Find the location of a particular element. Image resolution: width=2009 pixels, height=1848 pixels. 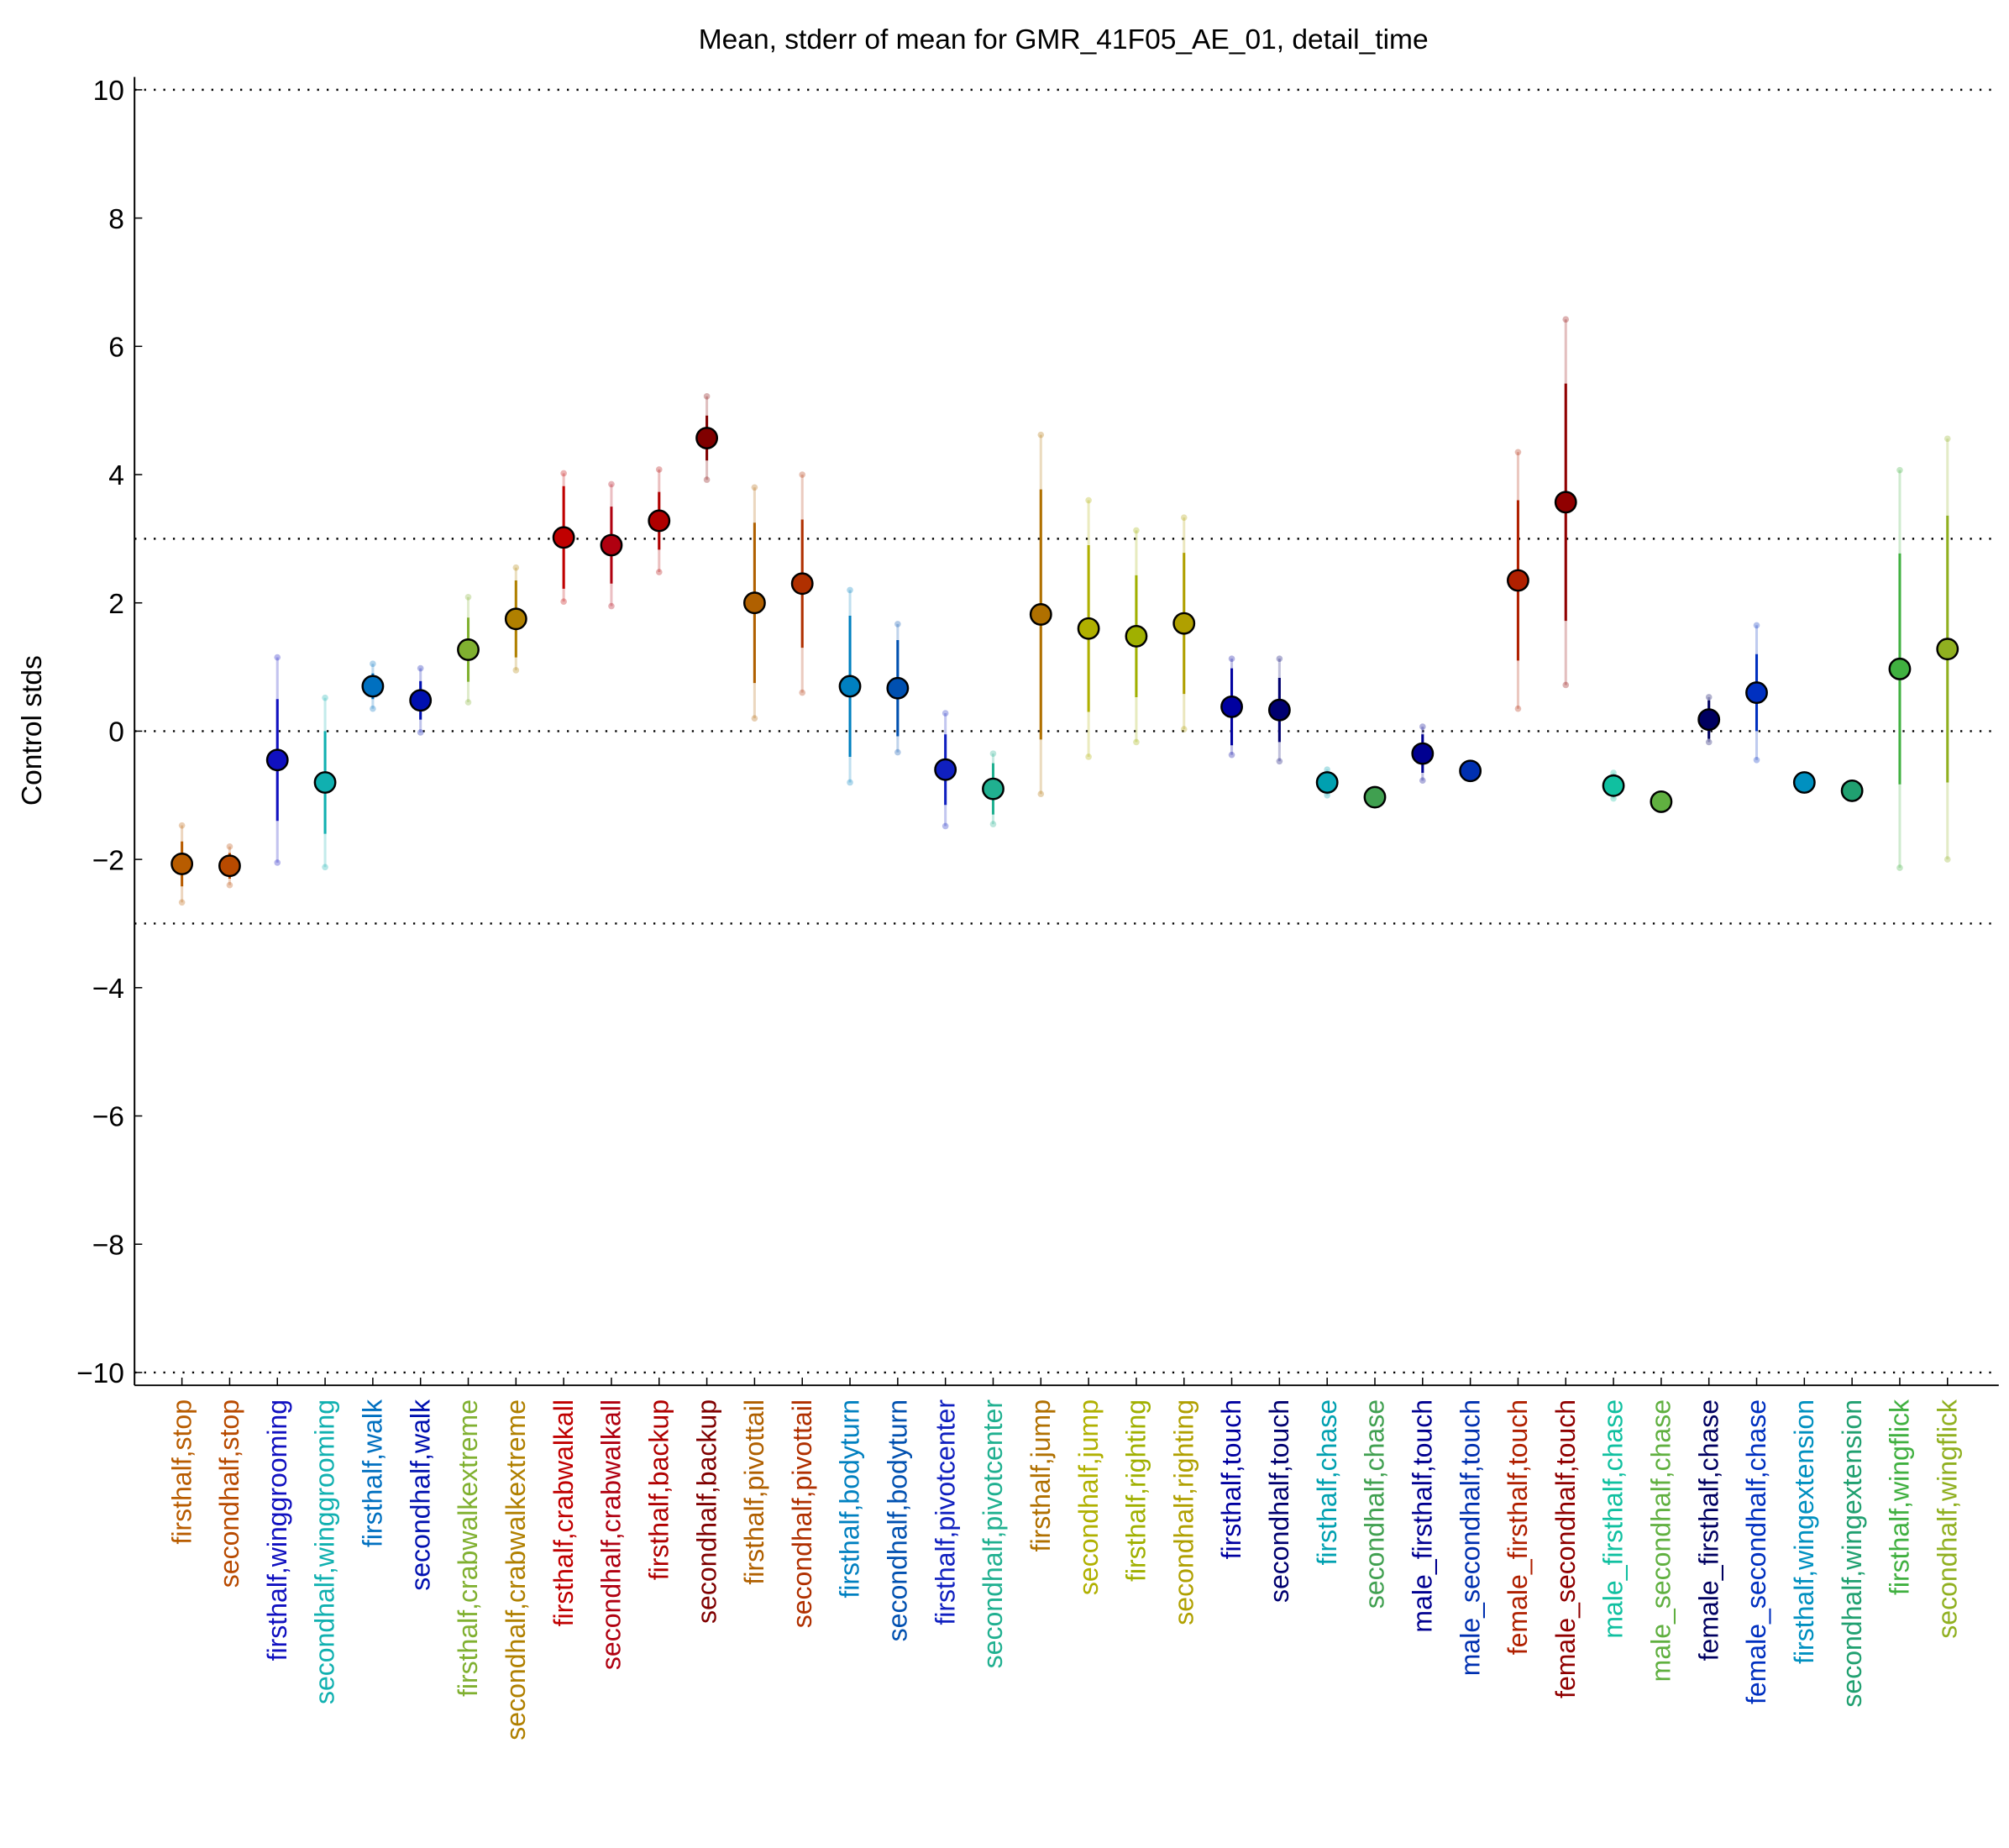

x-tick-label: secondhalf,pivottail is located at coordinates (802, 1513).